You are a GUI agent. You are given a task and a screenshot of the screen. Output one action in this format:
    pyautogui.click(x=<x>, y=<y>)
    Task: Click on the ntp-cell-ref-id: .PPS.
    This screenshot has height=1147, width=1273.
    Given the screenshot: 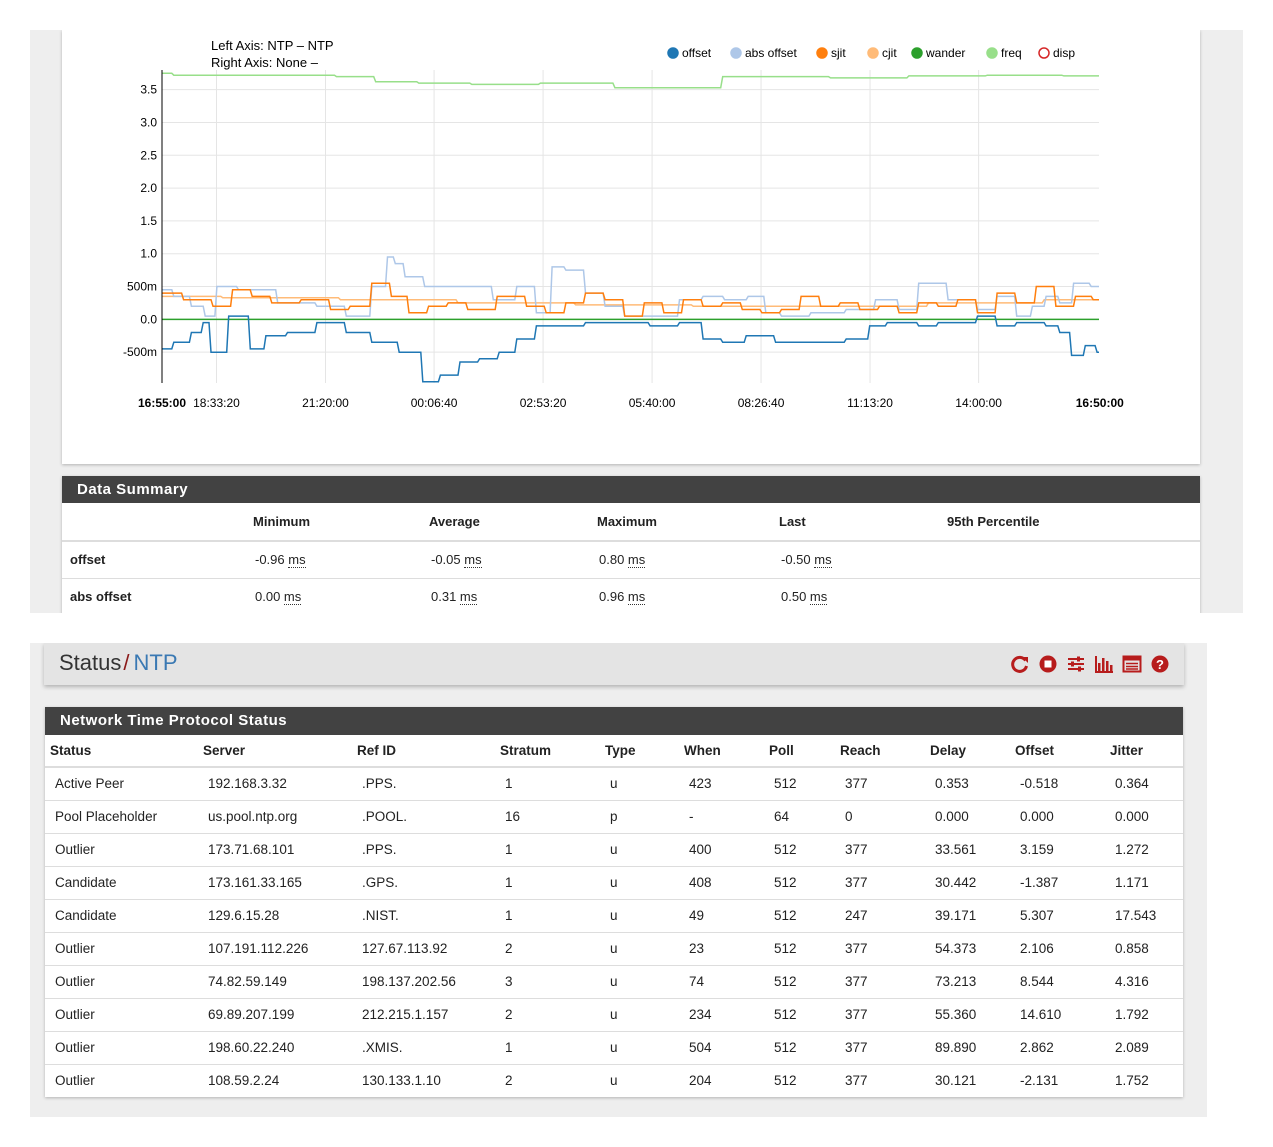 What is the action you would take?
    pyautogui.click(x=423, y=784)
    